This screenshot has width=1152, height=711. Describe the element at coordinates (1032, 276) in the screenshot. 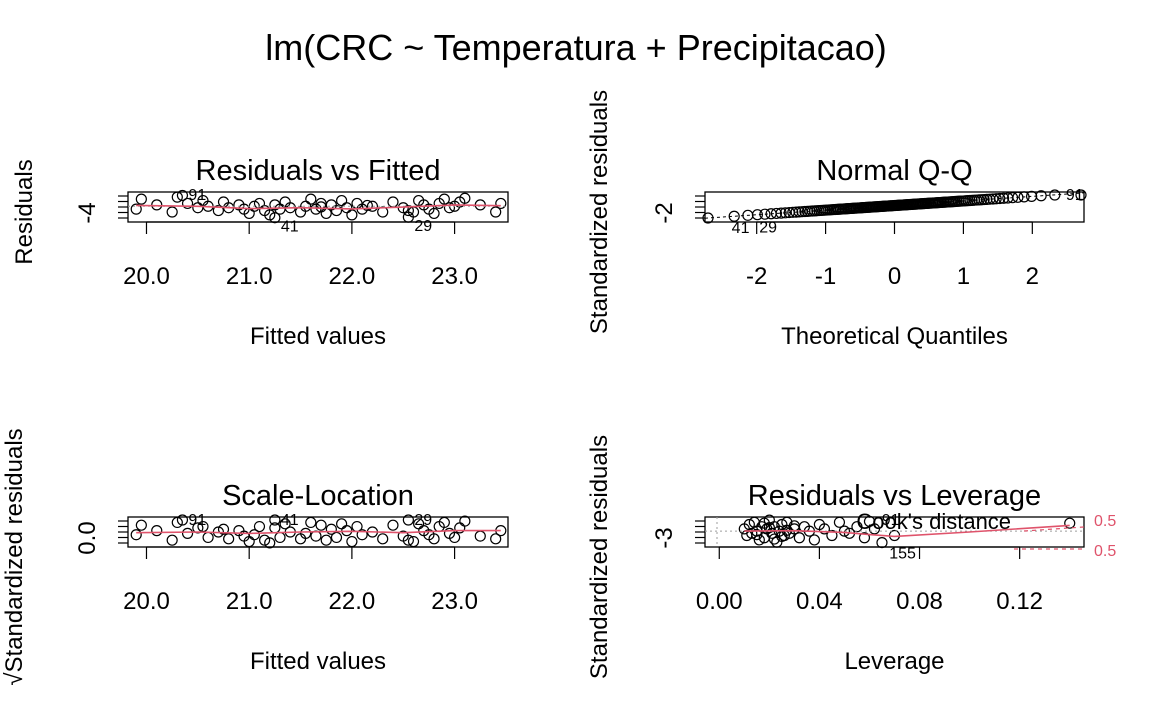

I see `x-tick-label: 2` at that location.